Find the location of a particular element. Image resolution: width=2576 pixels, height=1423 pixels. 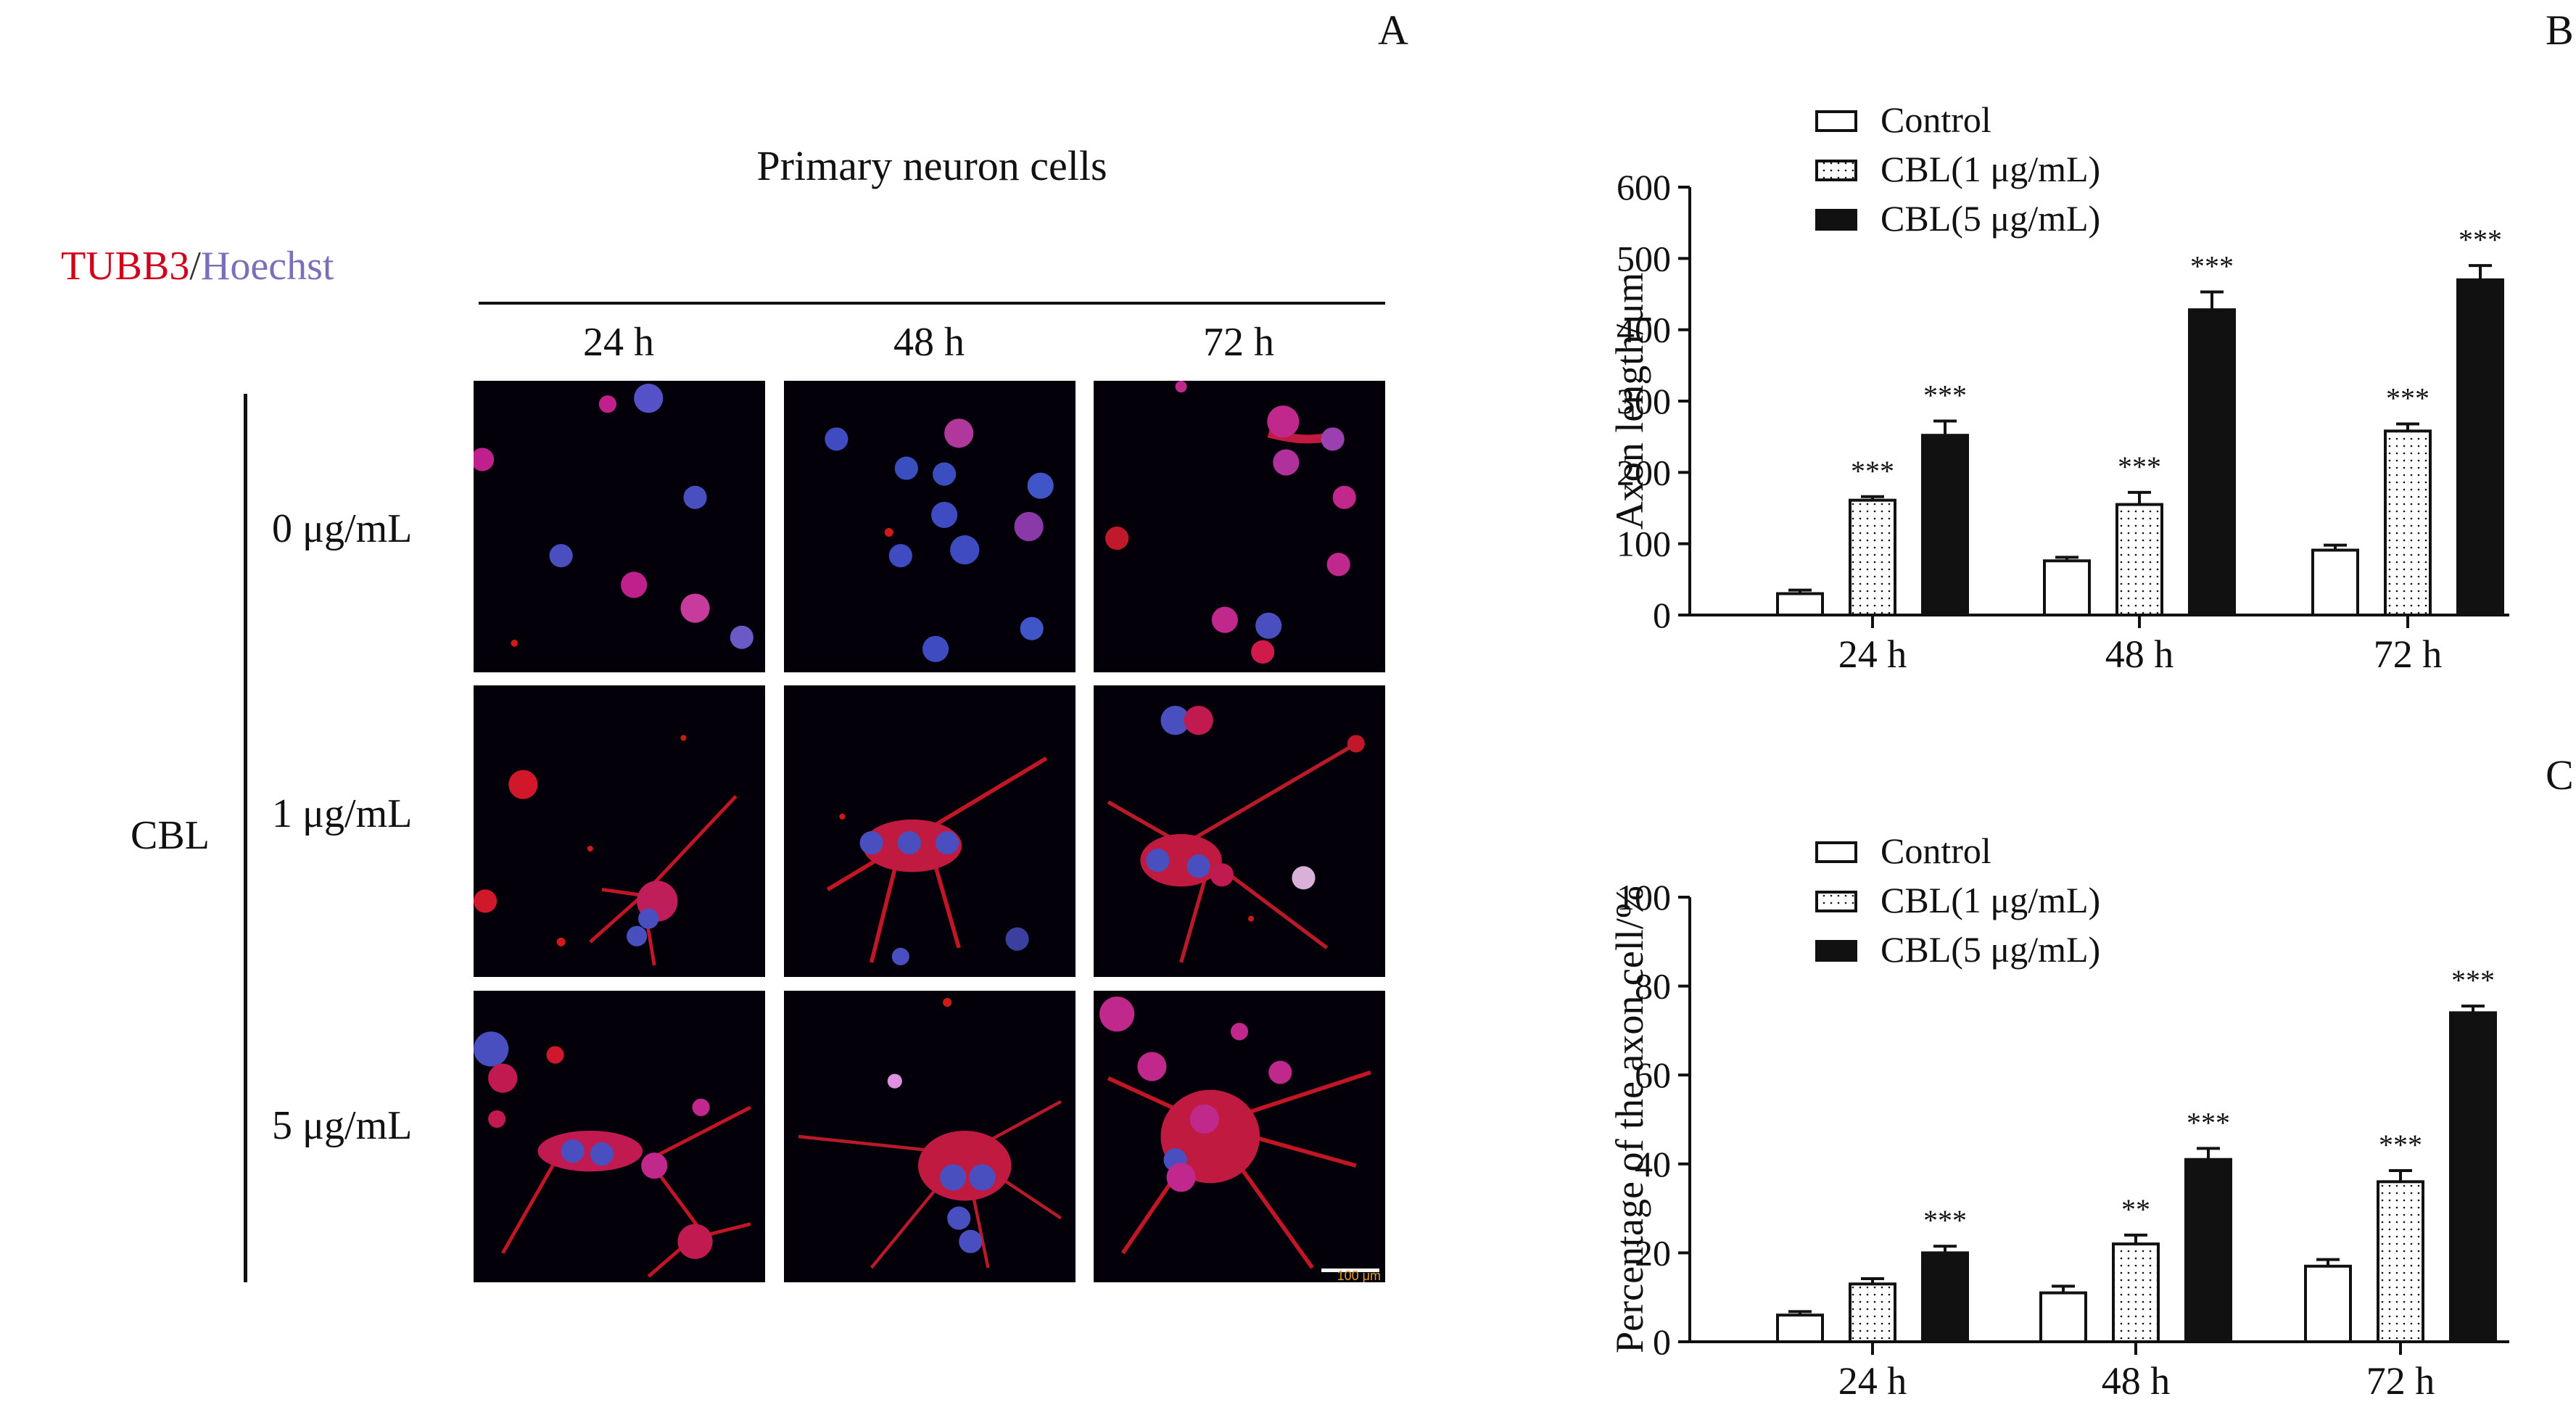

chart-c-legend-label: CBL(1 μg/mL) is located at coordinates (1990, 900).